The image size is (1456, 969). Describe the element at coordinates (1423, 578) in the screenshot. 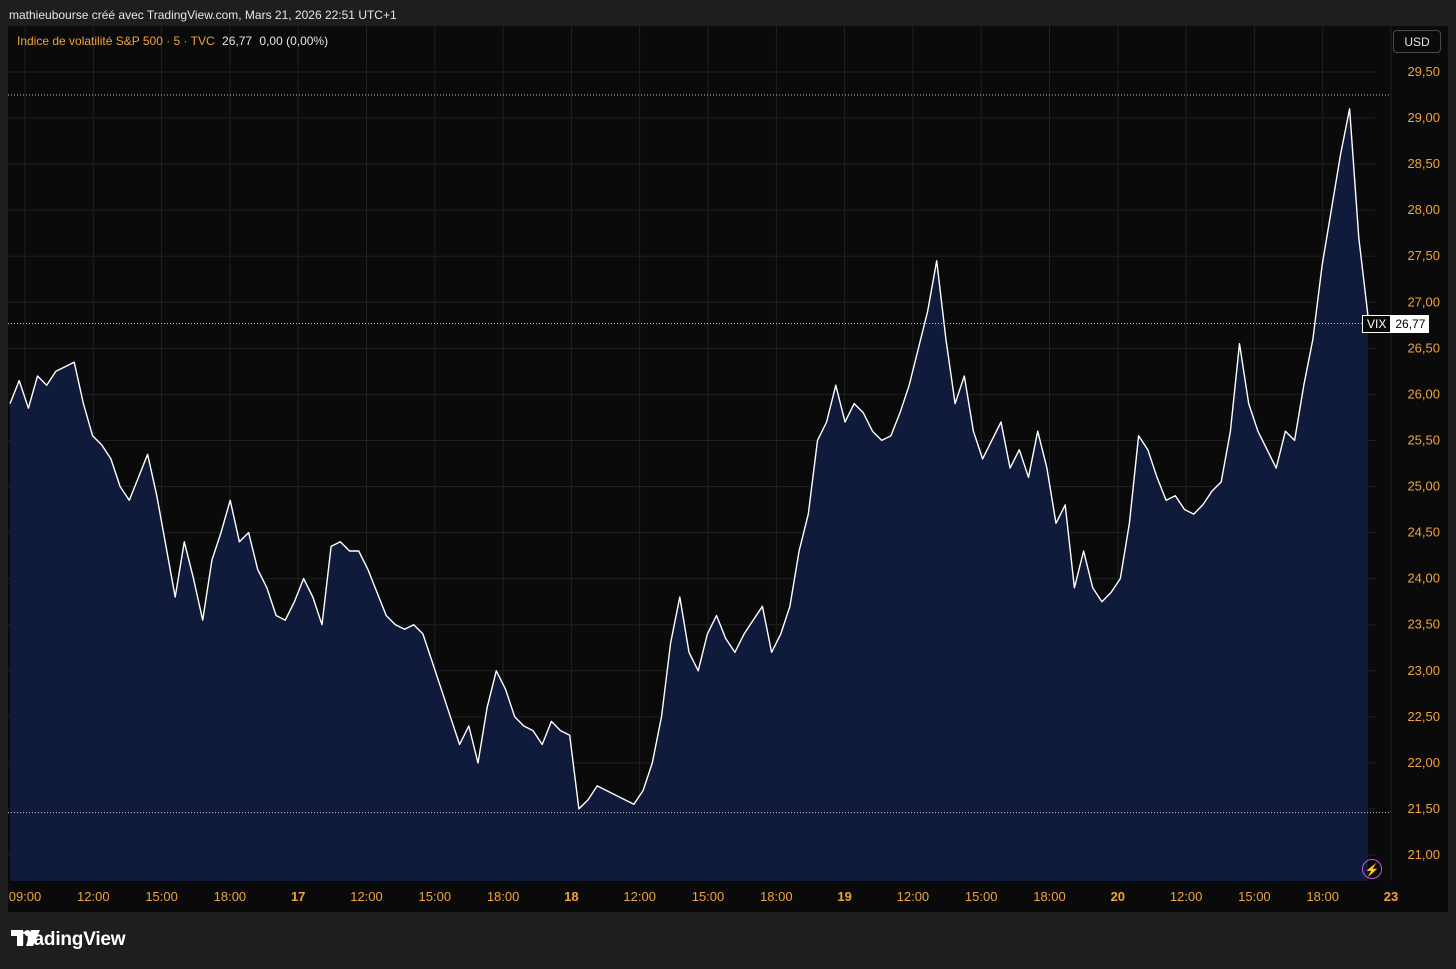

I see `y-tick-label: 24,00` at that location.